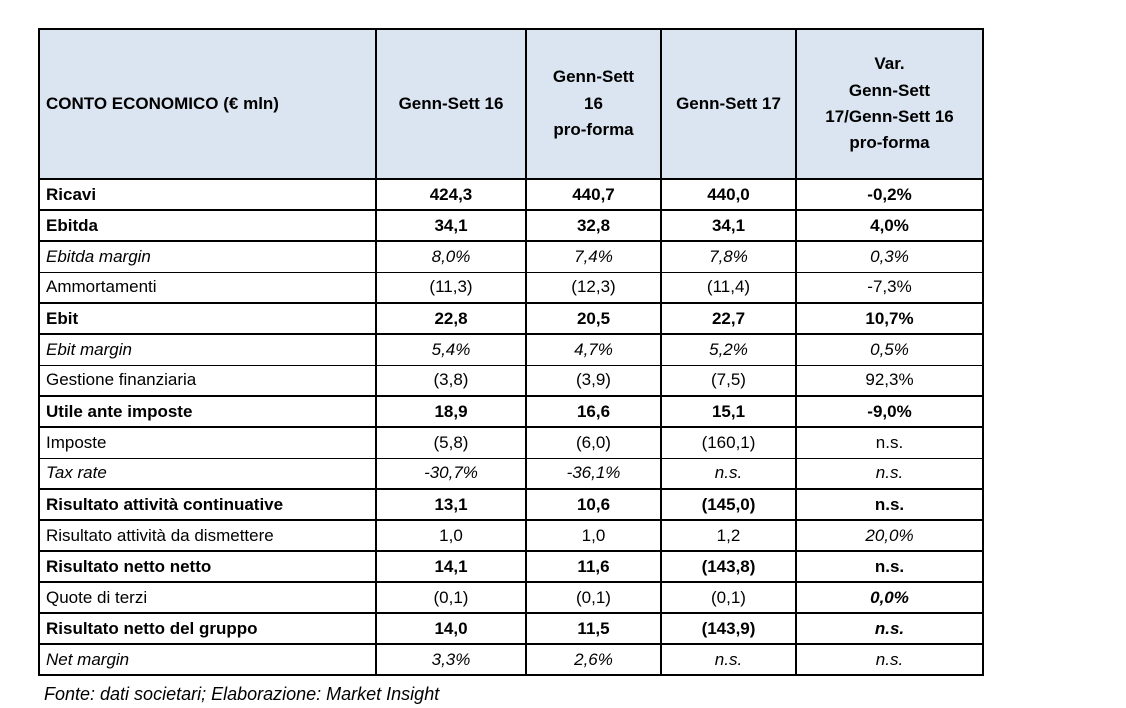  I want to click on value-cell: 14,0, so click(451, 628).